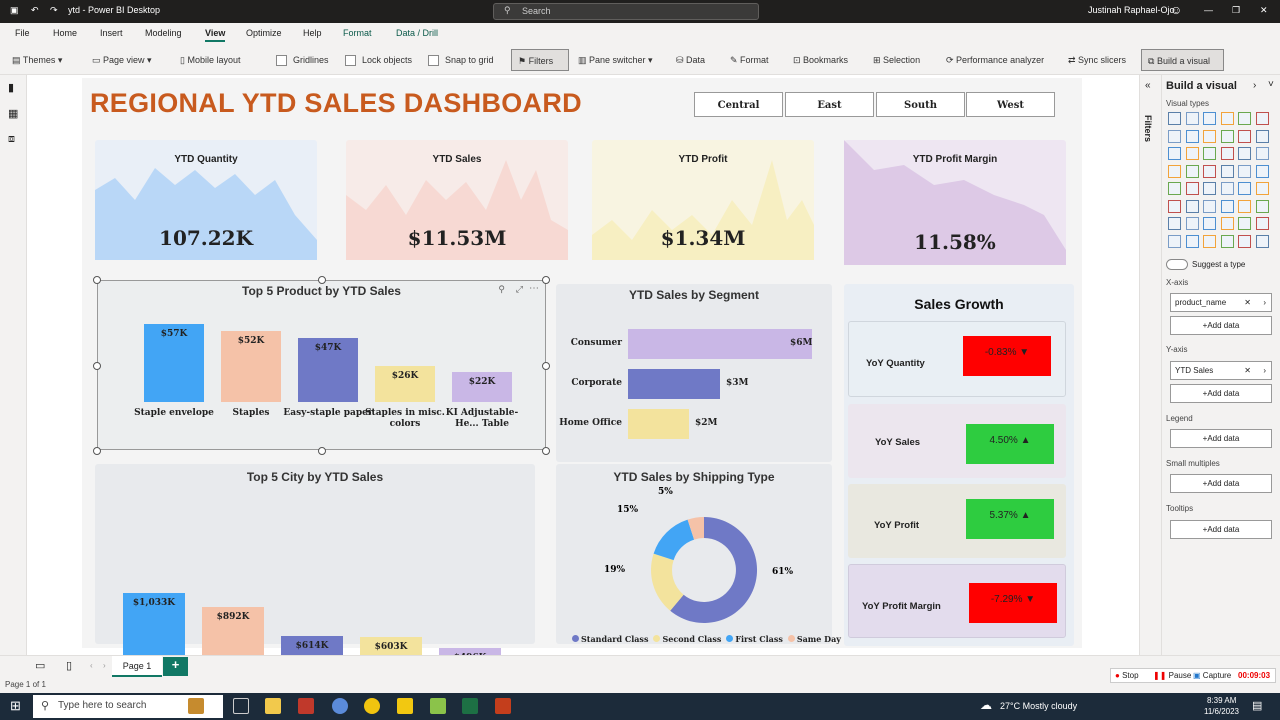 The height and width of the screenshot is (720, 1280). I want to click on growth-card-quantity: YoY Quantity -0.83% ▼, so click(957, 359).